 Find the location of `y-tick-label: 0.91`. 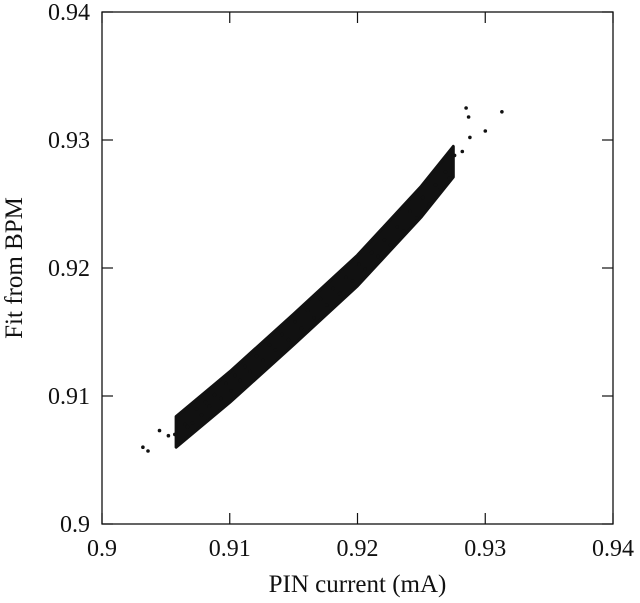

y-tick-label: 0.91 is located at coordinates (69, 397).